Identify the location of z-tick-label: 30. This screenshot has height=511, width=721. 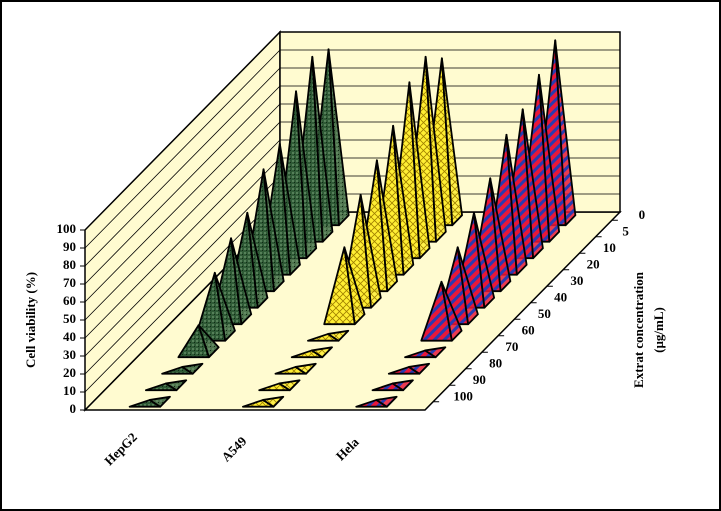
(576, 280).